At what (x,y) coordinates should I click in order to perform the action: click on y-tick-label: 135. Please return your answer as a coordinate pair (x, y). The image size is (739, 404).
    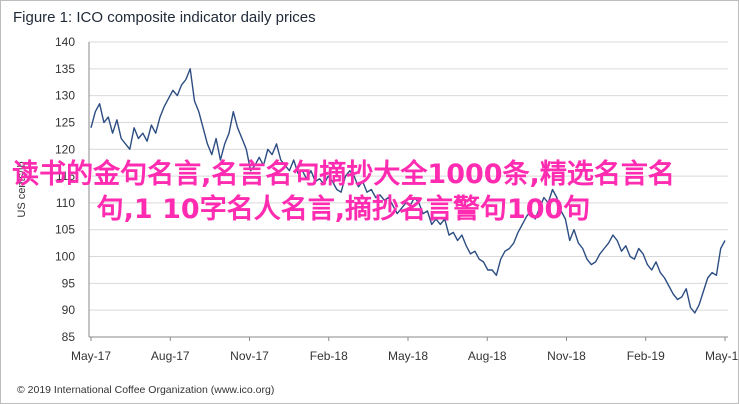
    Looking at the image, I should click on (65, 69).